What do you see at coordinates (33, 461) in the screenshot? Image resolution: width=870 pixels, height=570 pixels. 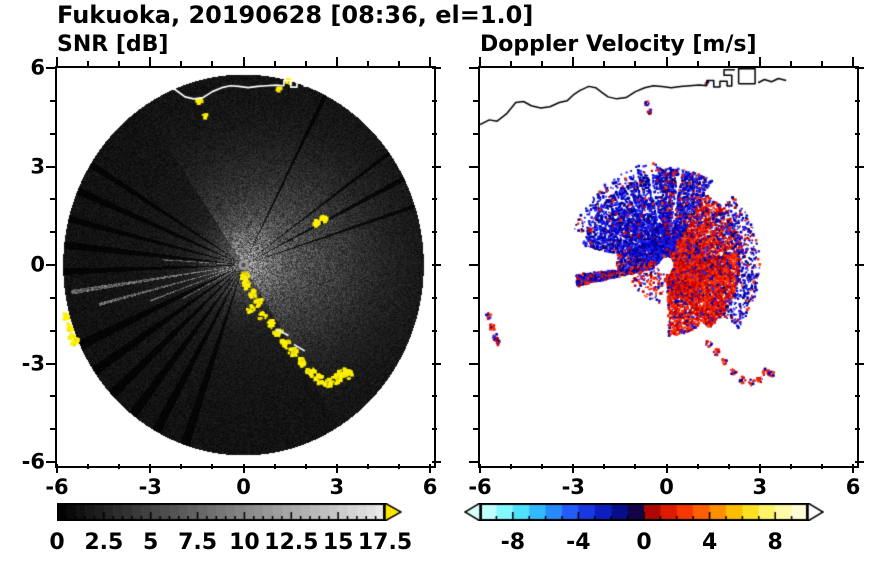 I see `y-tick-label: -6` at bounding box center [33, 461].